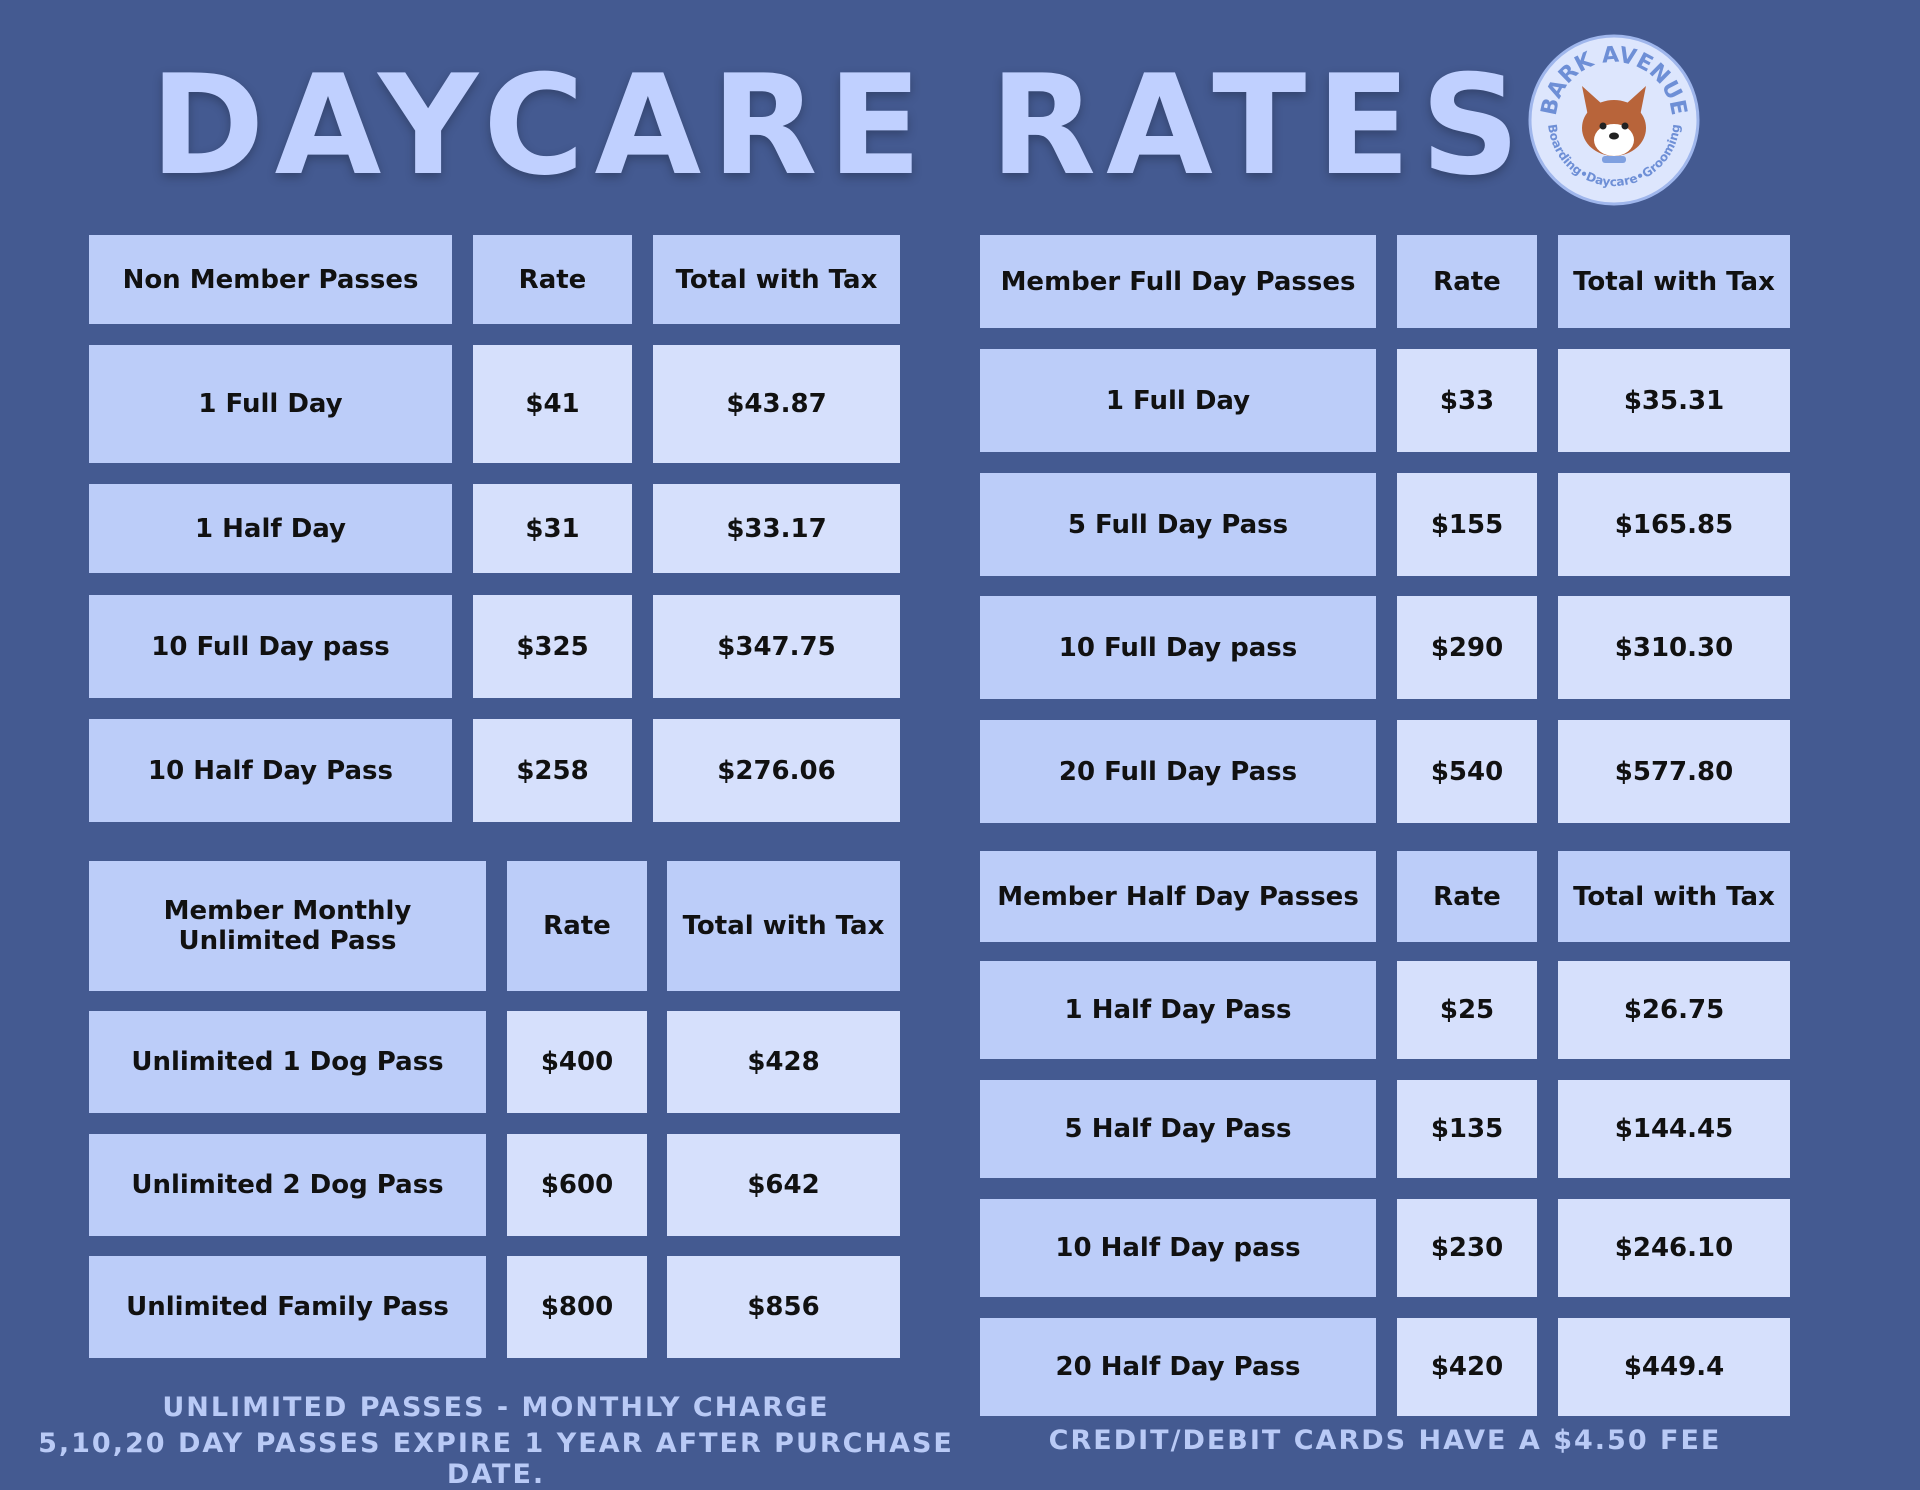 Image resolution: width=1920 pixels, height=1490 pixels. Describe the element at coordinates (1178, 771) in the screenshot. I see `row-label: 20 Full Day Pass` at that location.